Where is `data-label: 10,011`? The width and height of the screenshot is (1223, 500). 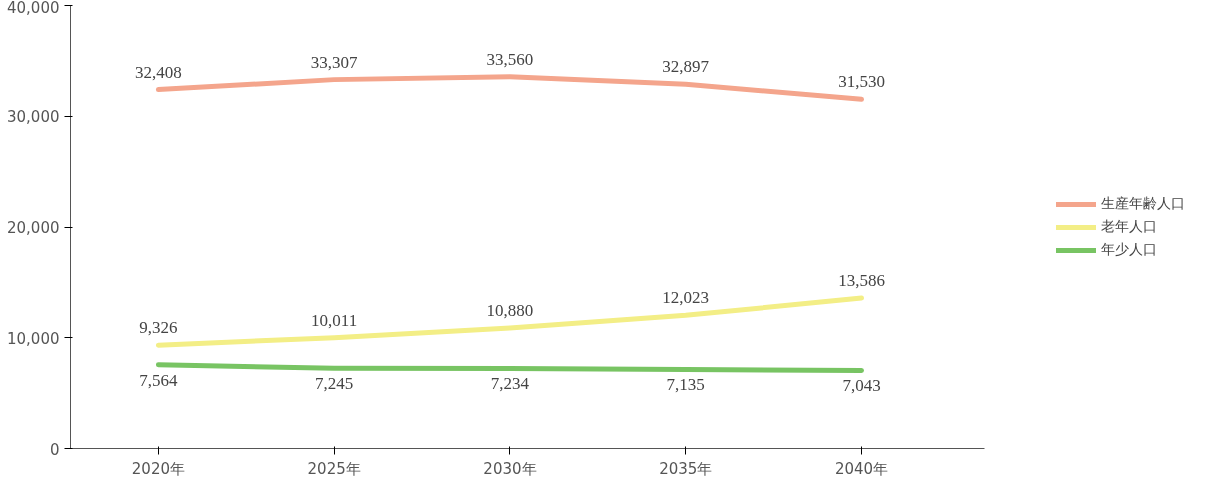 data-label: 10,011 is located at coordinates (334, 320).